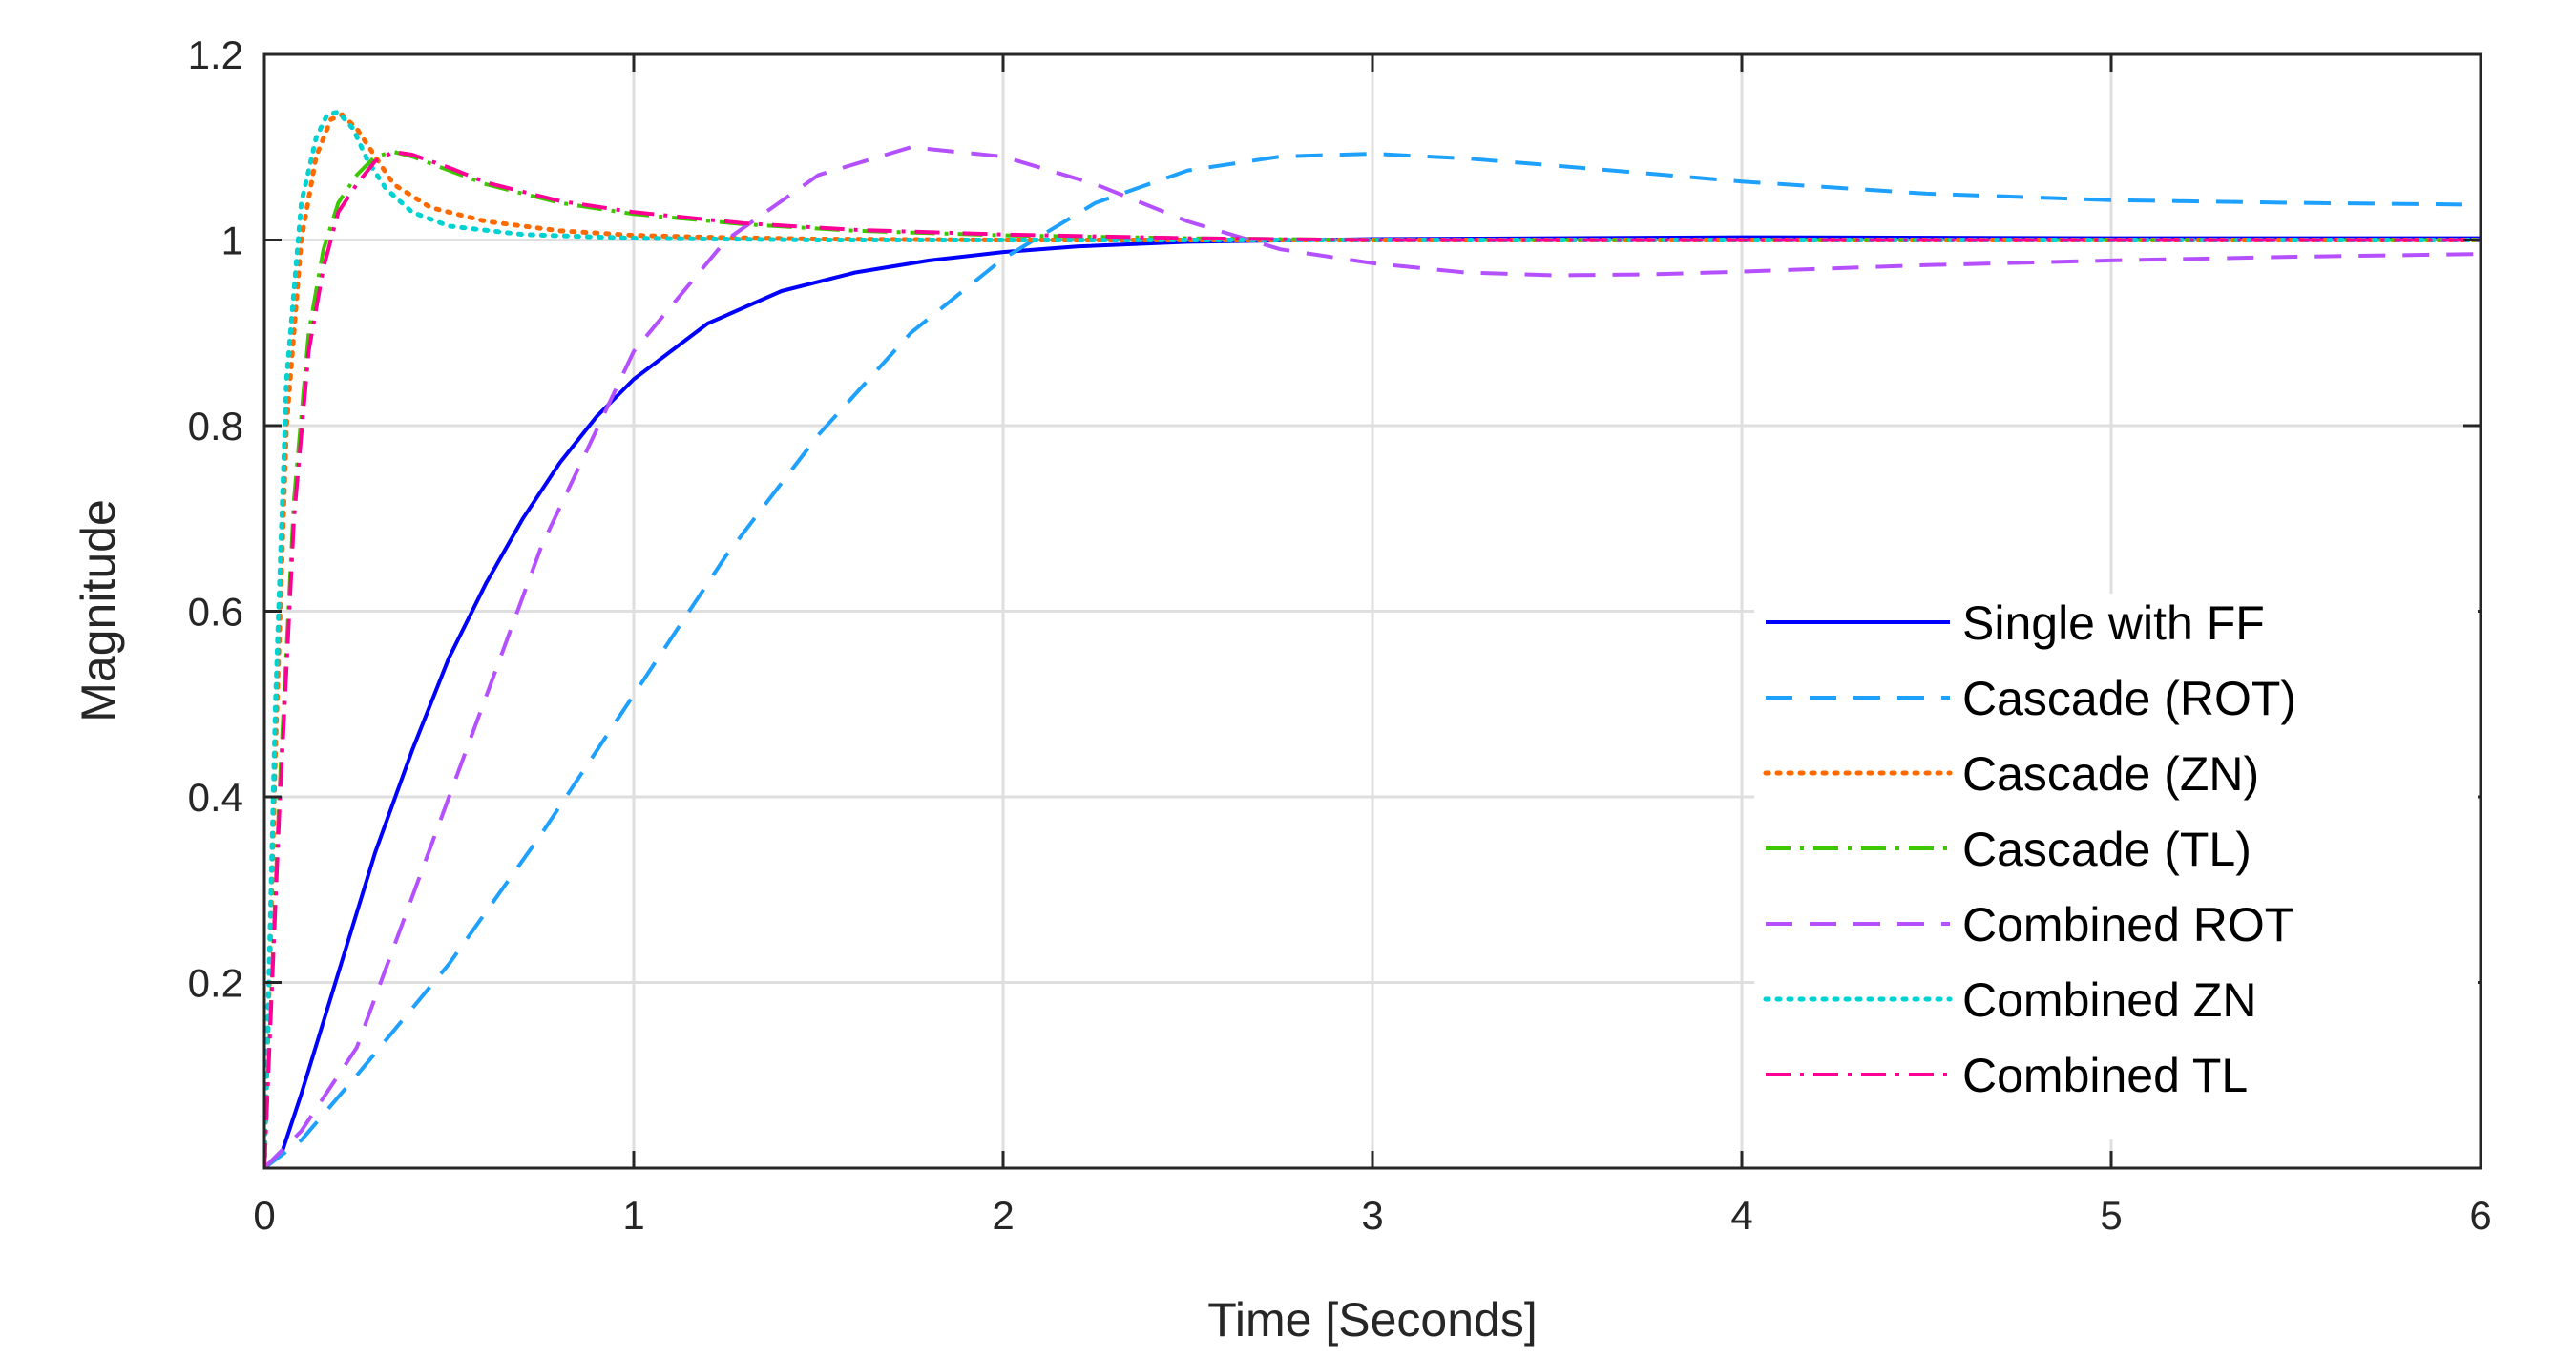 The width and height of the screenshot is (2576, 1358). I want to click on y-tick-label: 0.2, so click(215, 983).